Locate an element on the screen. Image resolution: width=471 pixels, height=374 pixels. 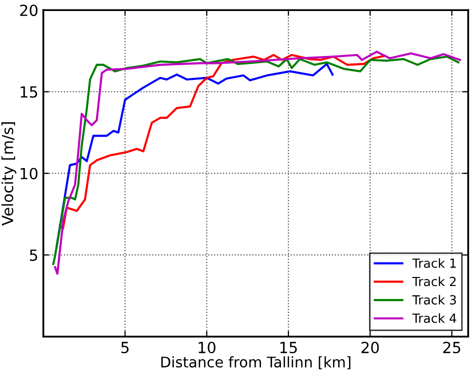
legend-label: Track 4 is located at coordinates (434, 318).